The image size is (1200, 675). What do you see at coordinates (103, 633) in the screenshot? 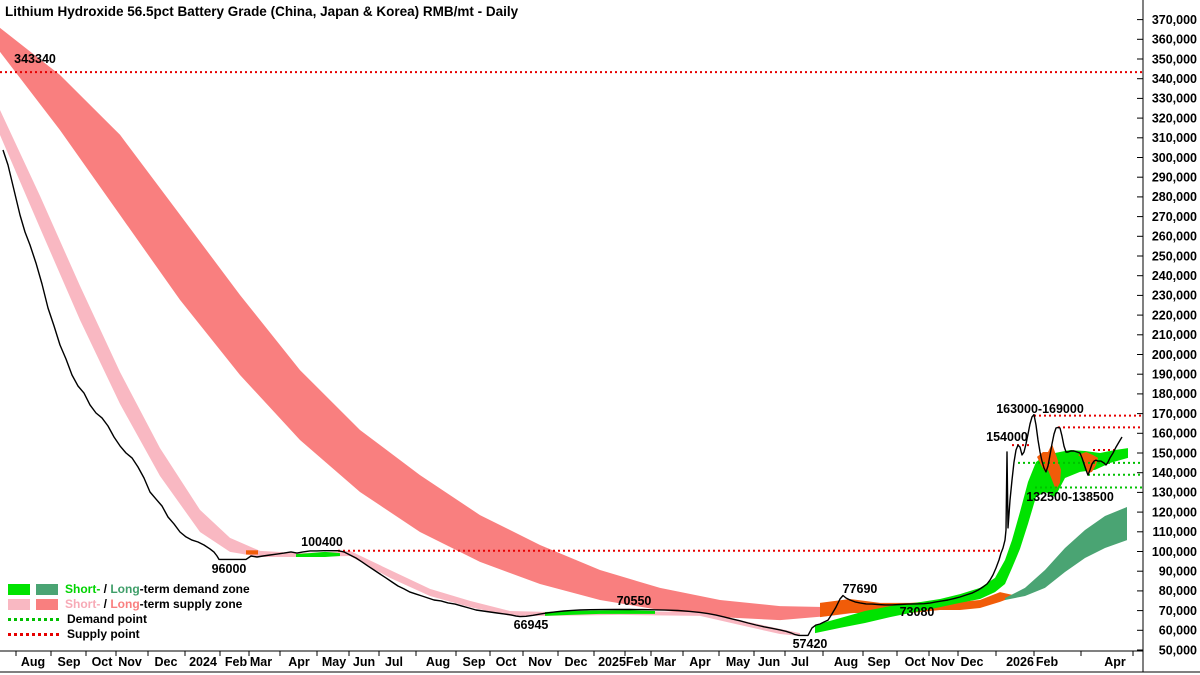
I see `legend-supply-point-label: Supply point` at bounding box center [103, 633].